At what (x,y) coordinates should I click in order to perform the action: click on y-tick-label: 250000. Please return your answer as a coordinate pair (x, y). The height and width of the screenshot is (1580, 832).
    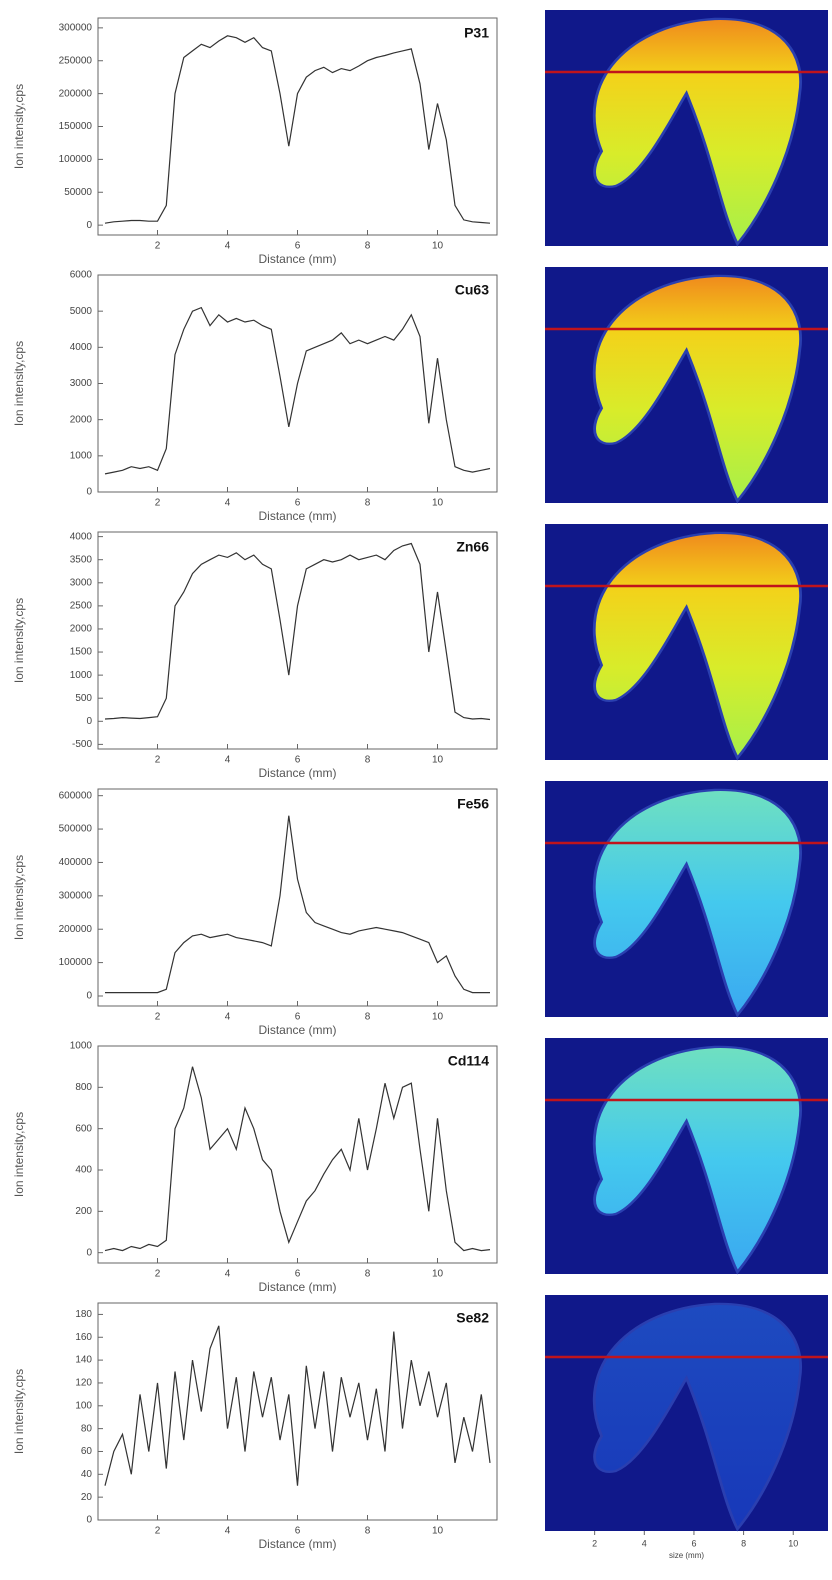
    Looking at the image, I should click on (76, 60).